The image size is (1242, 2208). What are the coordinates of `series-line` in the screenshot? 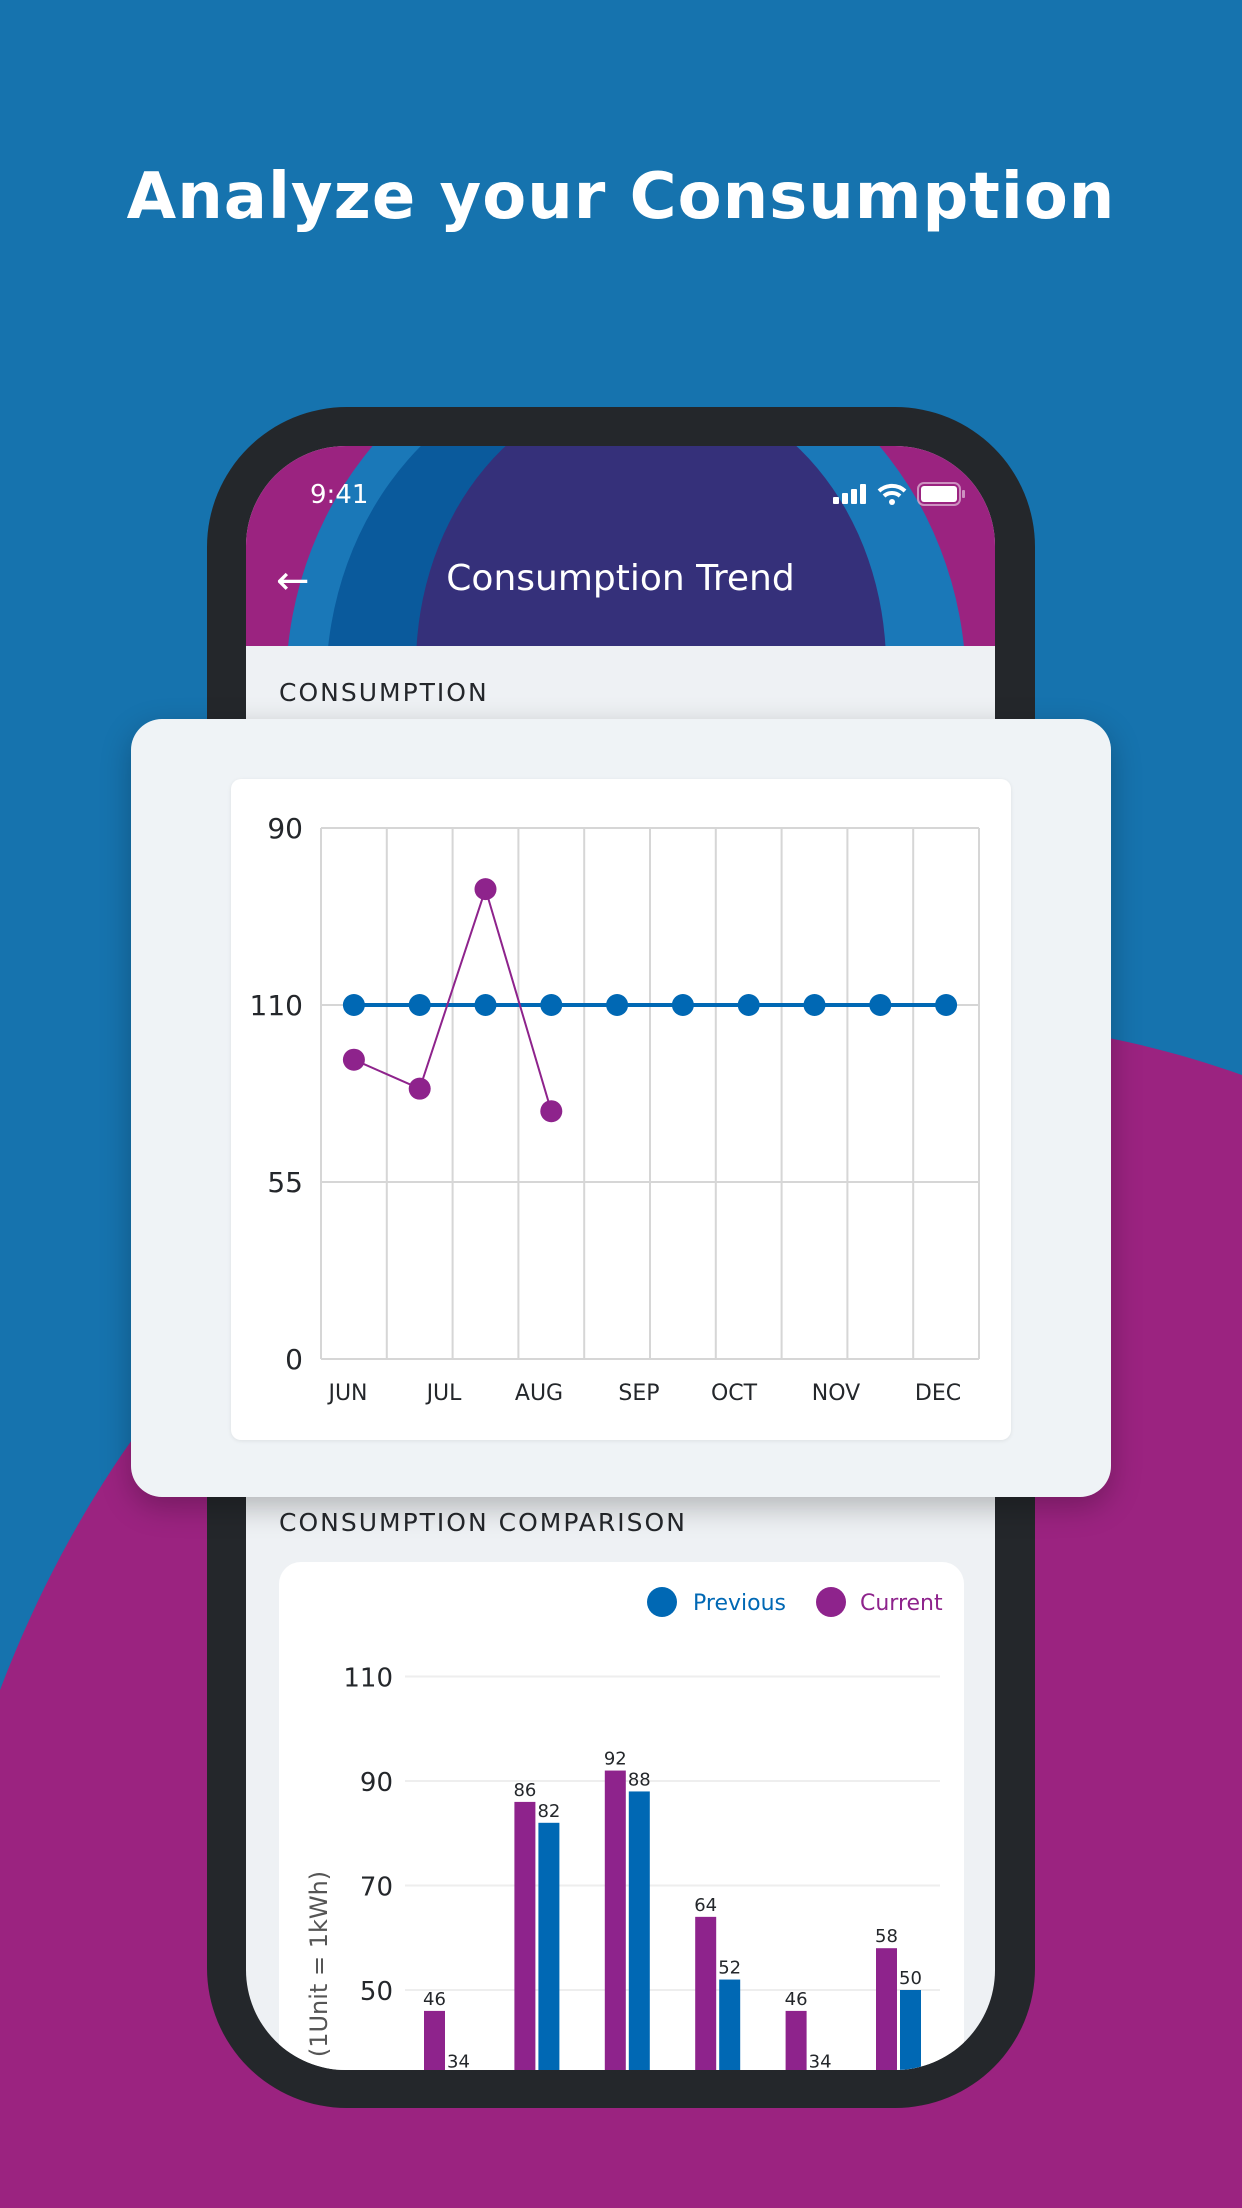 It's located at (453, 998).